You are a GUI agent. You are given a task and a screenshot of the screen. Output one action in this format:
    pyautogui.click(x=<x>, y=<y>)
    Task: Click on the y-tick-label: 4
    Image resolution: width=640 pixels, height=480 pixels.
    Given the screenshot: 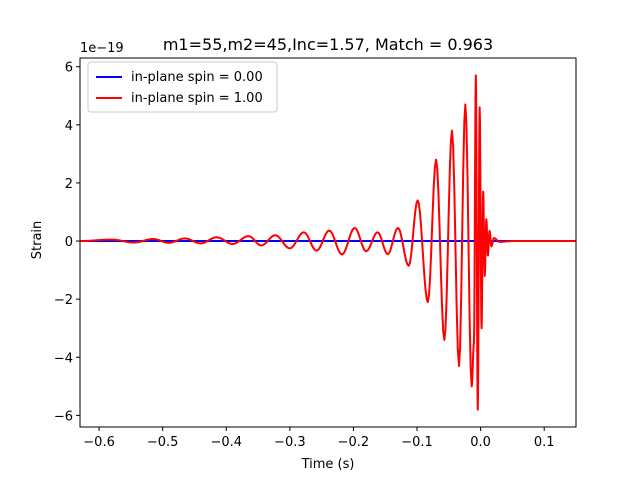 What is the action you would take?
    pyautogui.click(x=69, y=126)
    